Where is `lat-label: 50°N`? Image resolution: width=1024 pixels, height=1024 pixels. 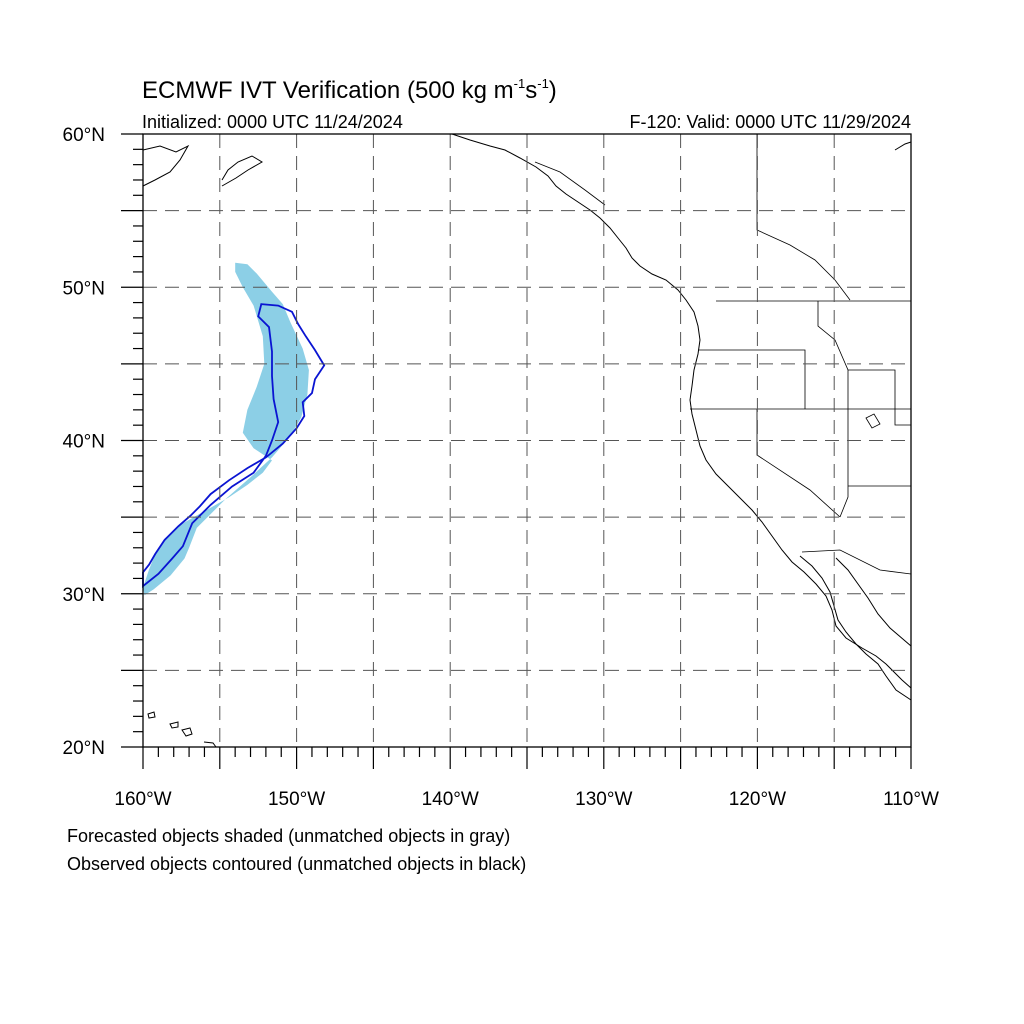
lat-label: 50°N is located at coordinates (84, 288).